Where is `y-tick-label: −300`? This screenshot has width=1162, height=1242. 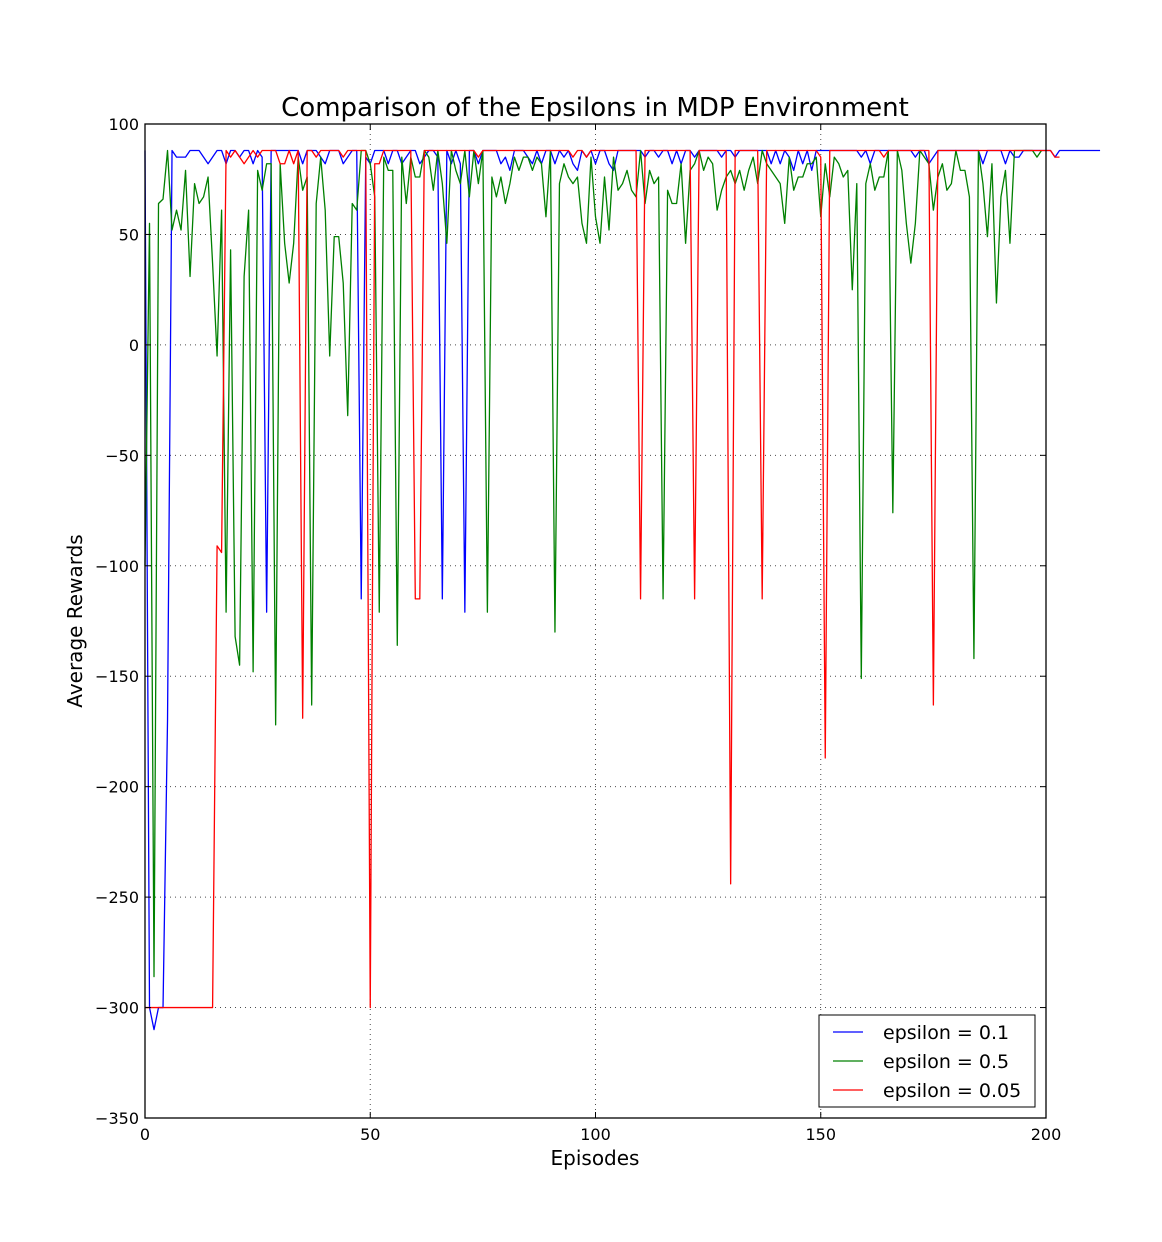
y-tick-label: −300 is located at coordinates (117, 1008).